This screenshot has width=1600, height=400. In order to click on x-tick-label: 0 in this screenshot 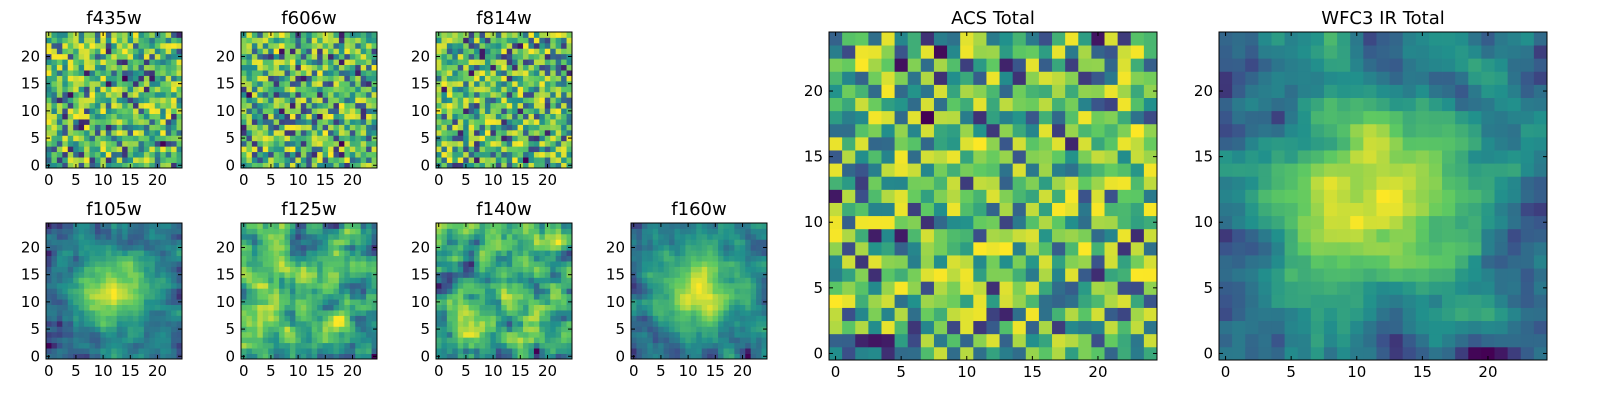, I will do `click(244, 180)`.